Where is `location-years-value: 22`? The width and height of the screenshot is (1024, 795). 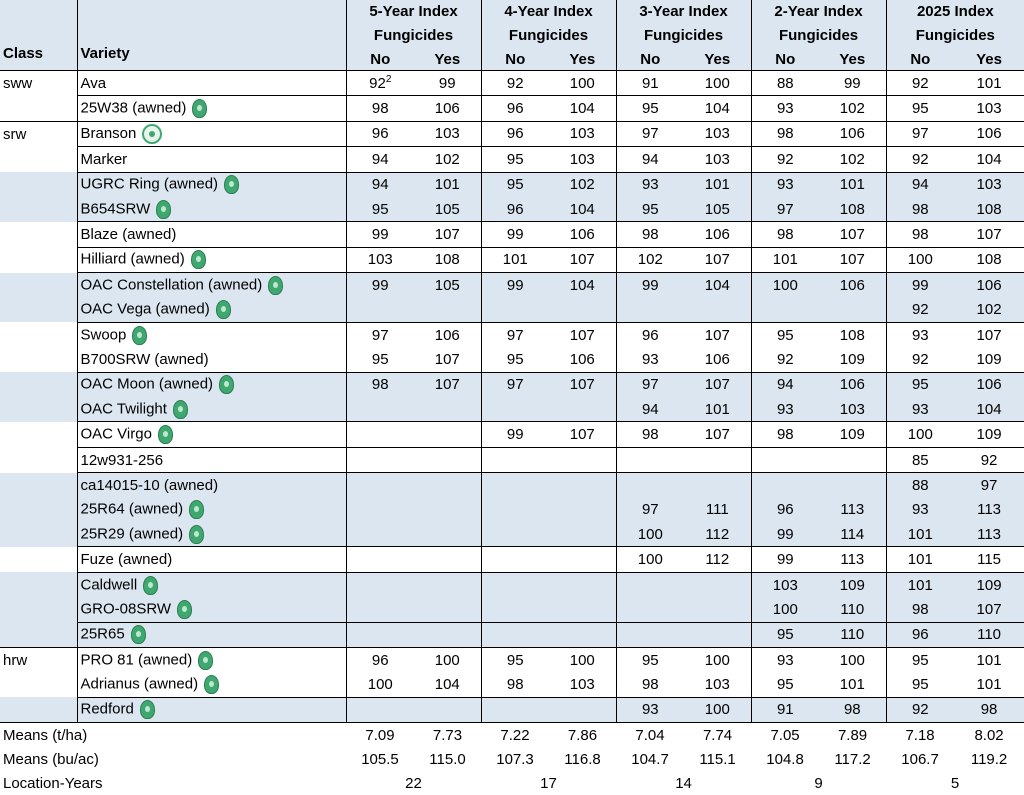 location-years-value: 22 is located at coordinates (413, 783).